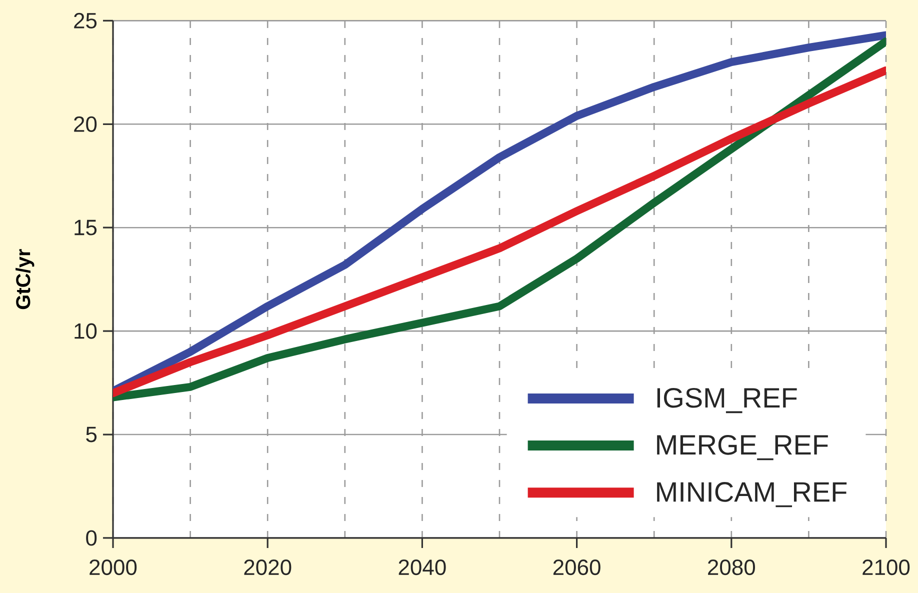  Describe the element at coordinates (113, 568) in the screenshot. I see `x-tick-label: 2000` at that location.